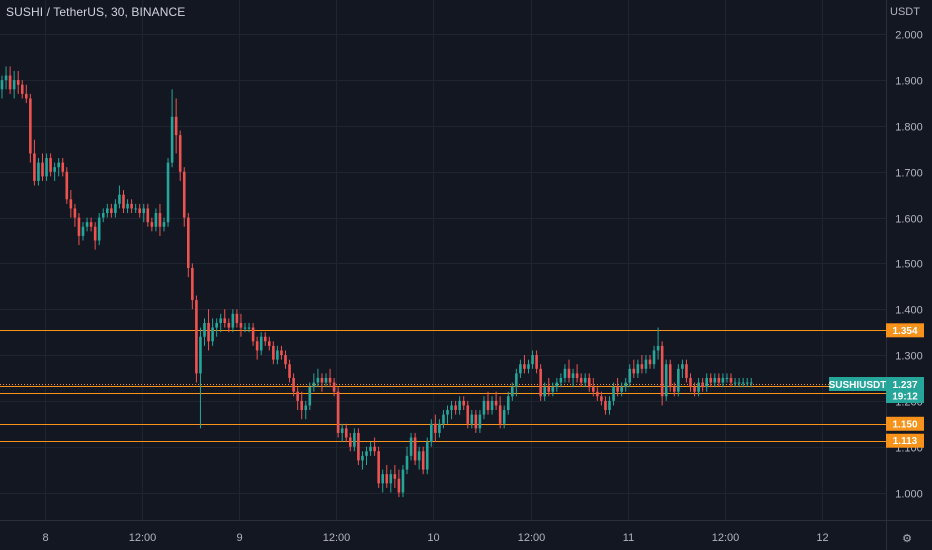 The image size is (932, 550). What do you see at coordinates (433, 538) in the screenshot?
I see `x-tick-label: 10` at bounding box center [433, 538].